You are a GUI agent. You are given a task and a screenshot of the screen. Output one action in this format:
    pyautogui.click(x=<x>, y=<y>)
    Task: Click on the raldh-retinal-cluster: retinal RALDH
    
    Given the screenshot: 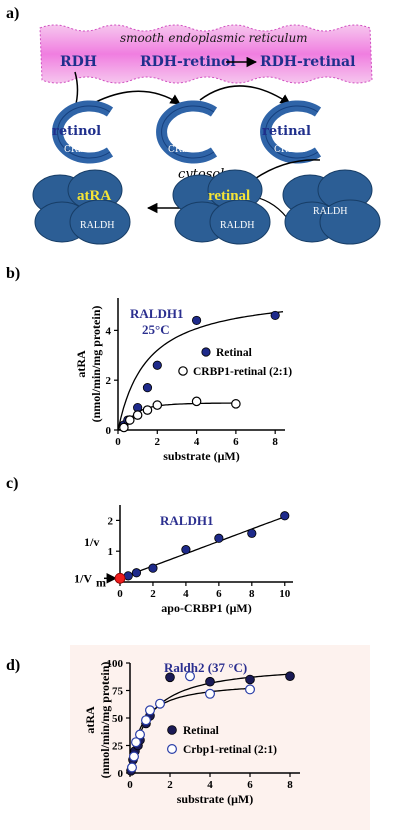 What is the action you would take?
    pyautogui.click(x=221, y=207)
    